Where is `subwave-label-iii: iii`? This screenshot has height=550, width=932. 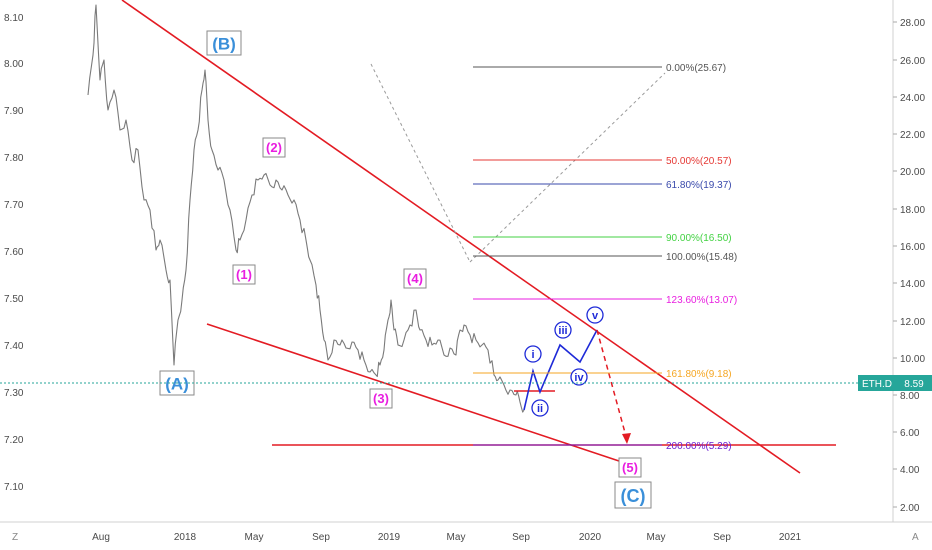
subwave-label-iii: iii is located at coordinates (563, 330).